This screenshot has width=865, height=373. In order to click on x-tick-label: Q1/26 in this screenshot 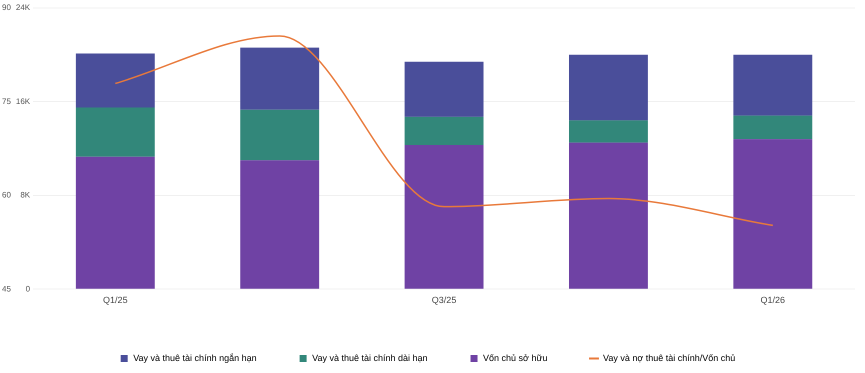, I will do `click(773, 300)`.